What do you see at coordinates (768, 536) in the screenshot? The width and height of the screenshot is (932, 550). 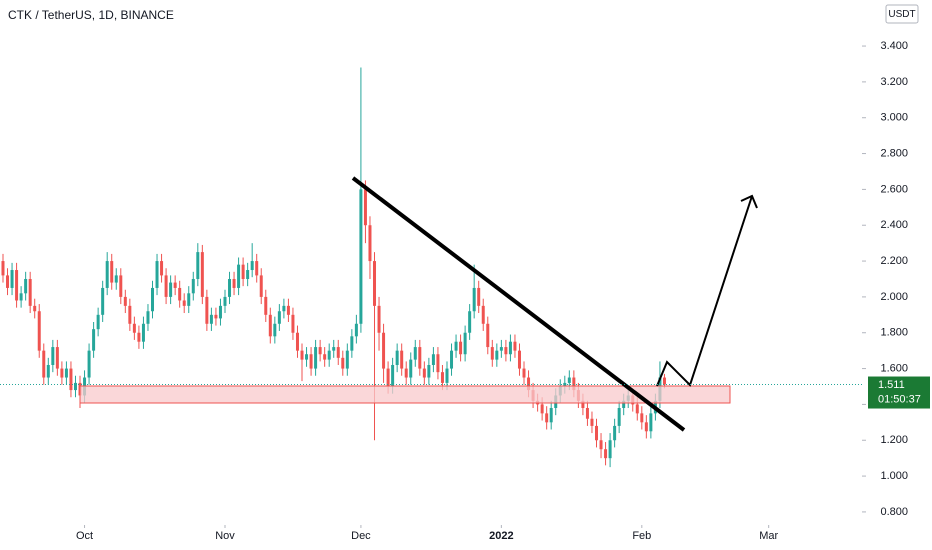 I see `x-tick-label: Mar` at bounding box center [768, 536].